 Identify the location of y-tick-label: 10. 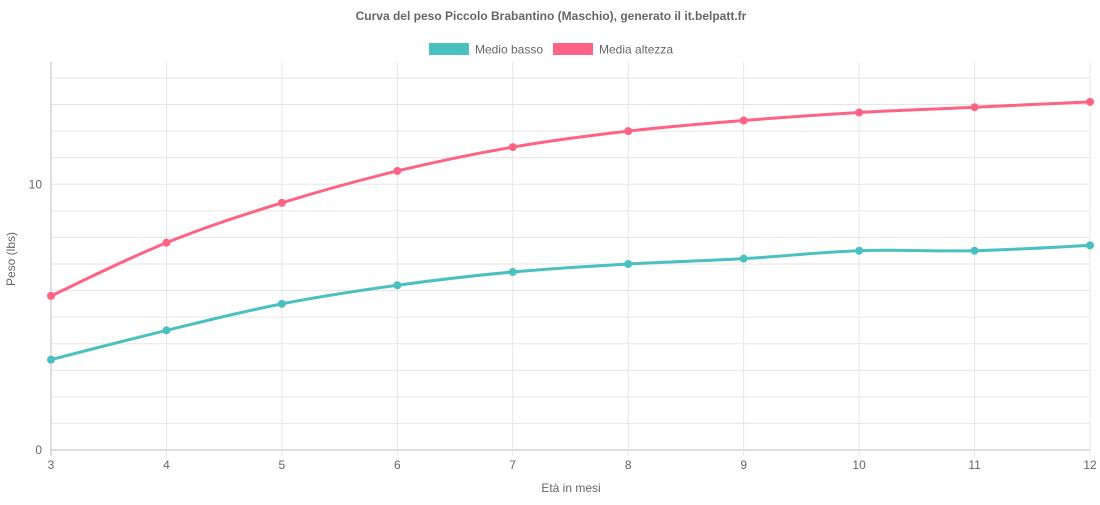
(36, 184).